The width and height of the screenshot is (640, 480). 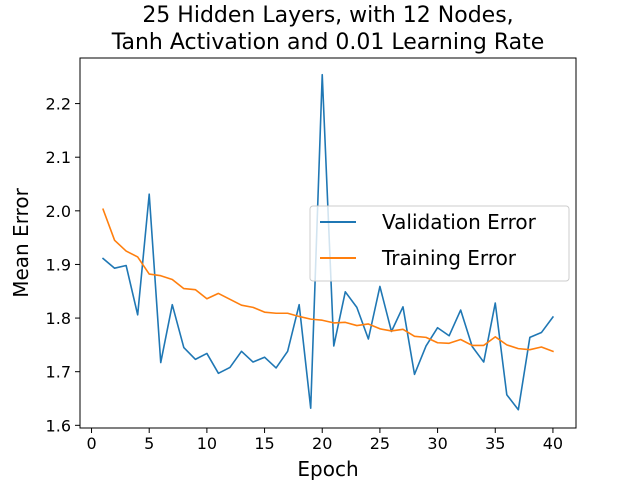 What do you see at coordinates (327, 468) in the screenshot?
I see `x-axis-label: Epoch` at bounding box center [327, 468].